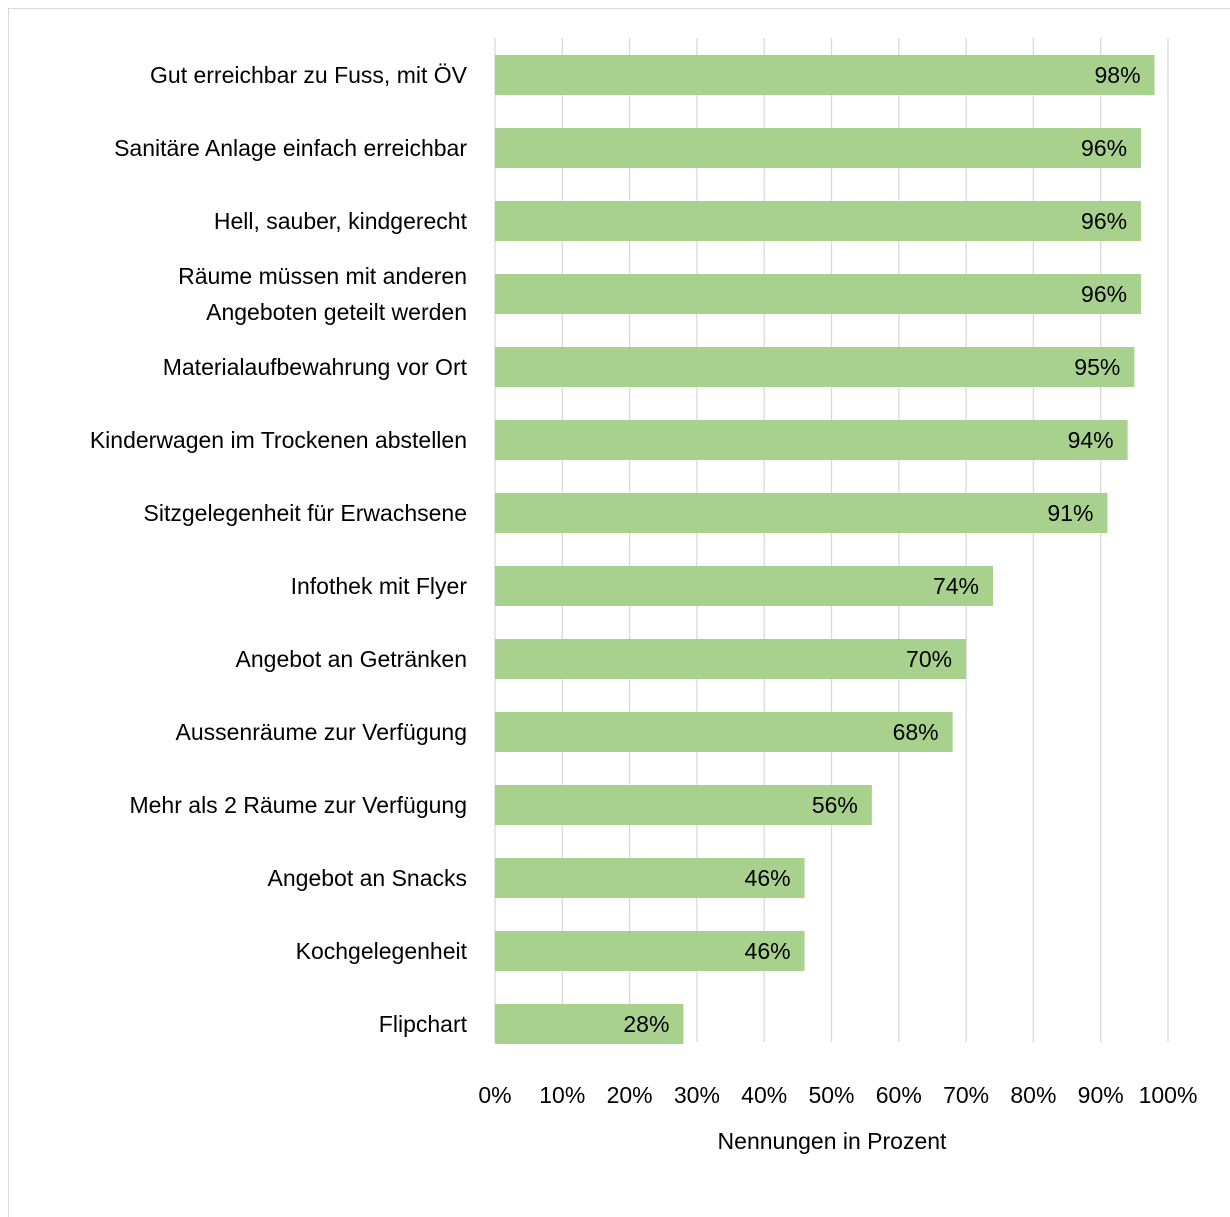  What do you see at coordinates (929, 659) in the screenshot?
I see `value-label: 70%` at bounding box center [929, 659].